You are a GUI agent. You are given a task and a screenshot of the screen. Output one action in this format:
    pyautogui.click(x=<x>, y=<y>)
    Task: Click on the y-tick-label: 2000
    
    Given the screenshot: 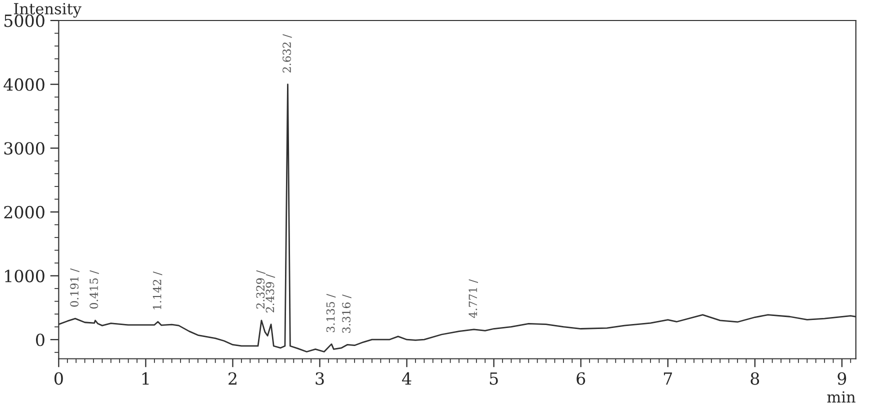 What is the action you would take?
    pyautogui.click(x=24, y=212)
    